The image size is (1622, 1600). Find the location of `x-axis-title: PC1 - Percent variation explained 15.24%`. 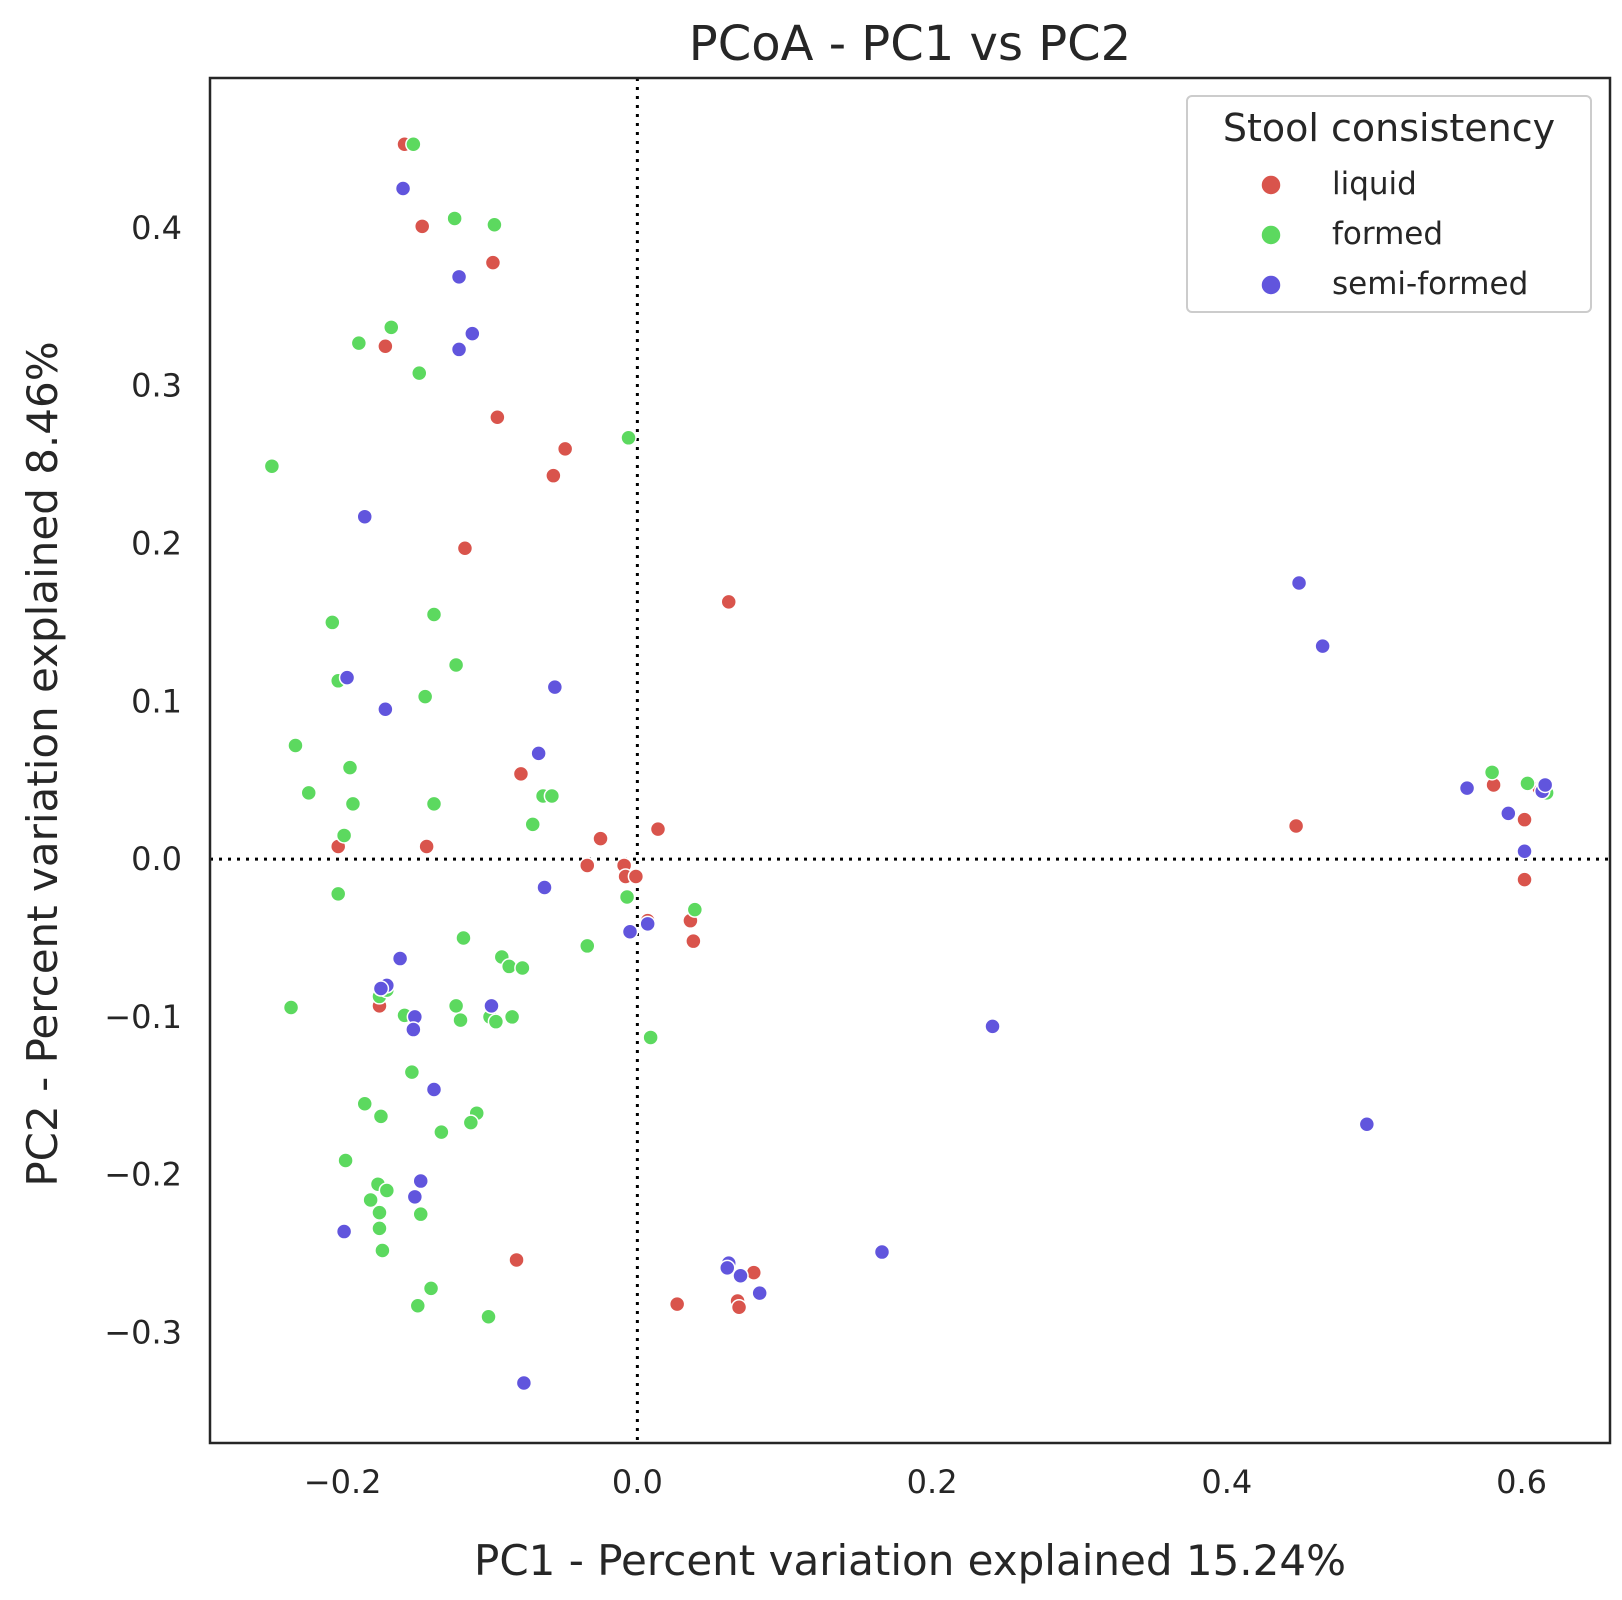

x-axis-title: PC1 - Percent variation explained 15.24% is located at coordinates (910, 1560).